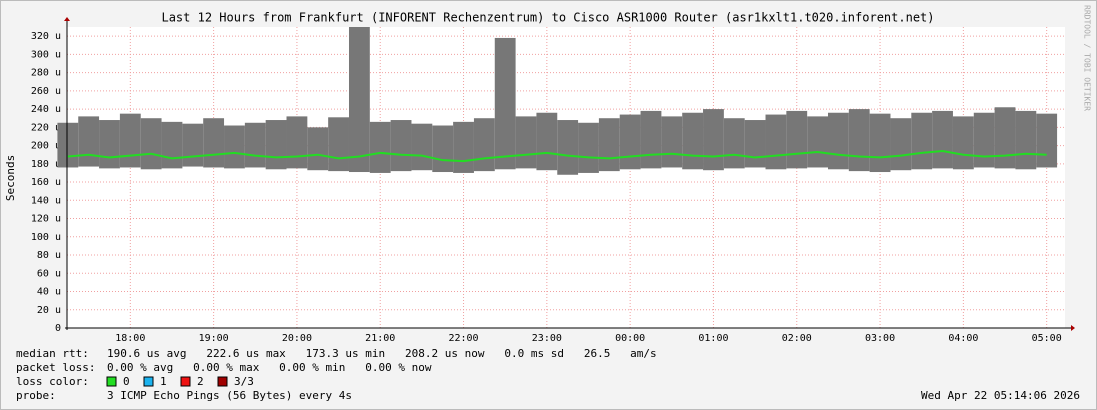 The height and width of the screenshot is (410, 1097). I want to click on y-tick-label: 220 u, so click(46, 127).